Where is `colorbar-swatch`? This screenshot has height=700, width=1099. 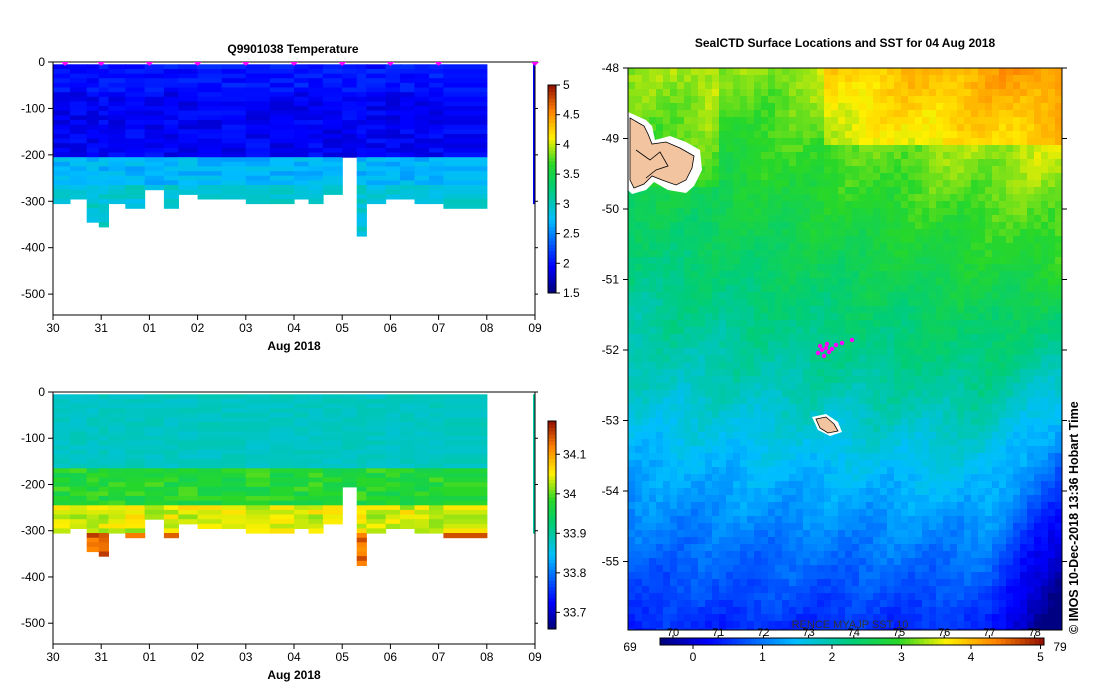 colorbar-swatch is located at coordinates (552, 468).